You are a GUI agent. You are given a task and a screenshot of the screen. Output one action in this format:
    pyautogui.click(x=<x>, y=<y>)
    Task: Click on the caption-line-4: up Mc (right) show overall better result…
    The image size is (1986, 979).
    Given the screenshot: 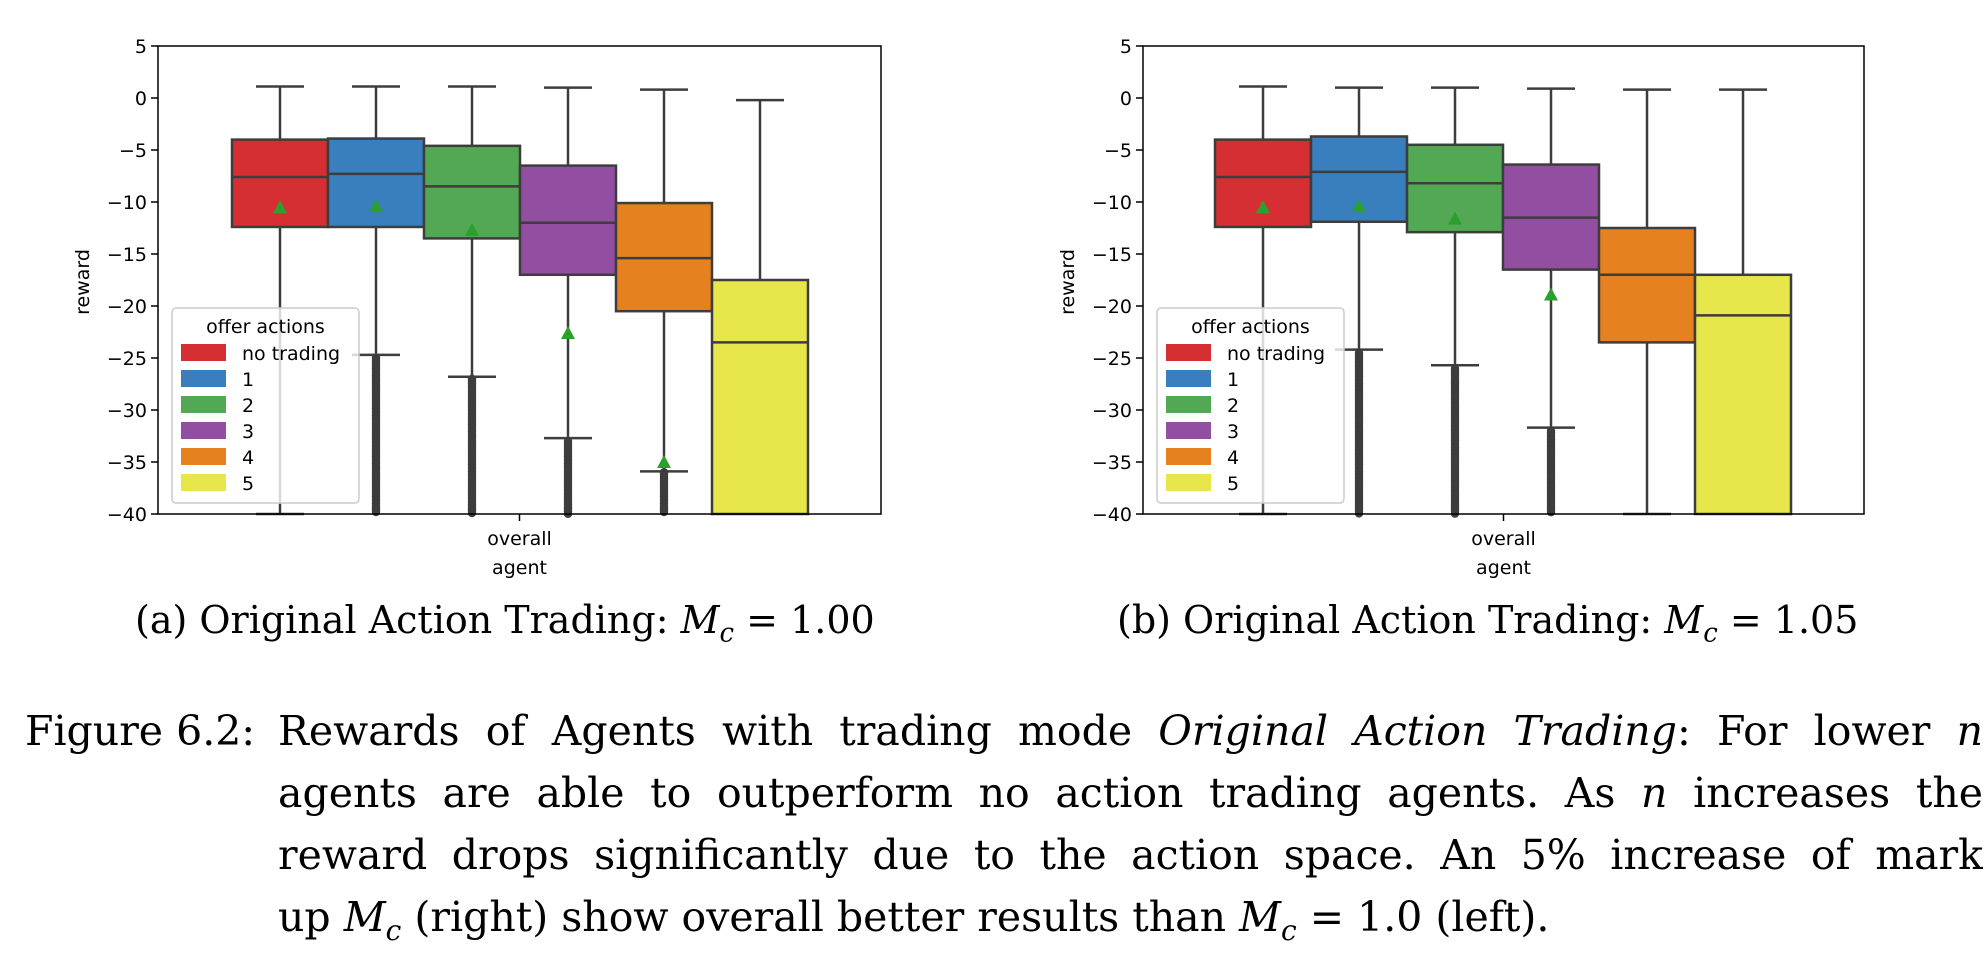 What is the action you would take?
    pyautogui.click(x=1130, y=924)
    